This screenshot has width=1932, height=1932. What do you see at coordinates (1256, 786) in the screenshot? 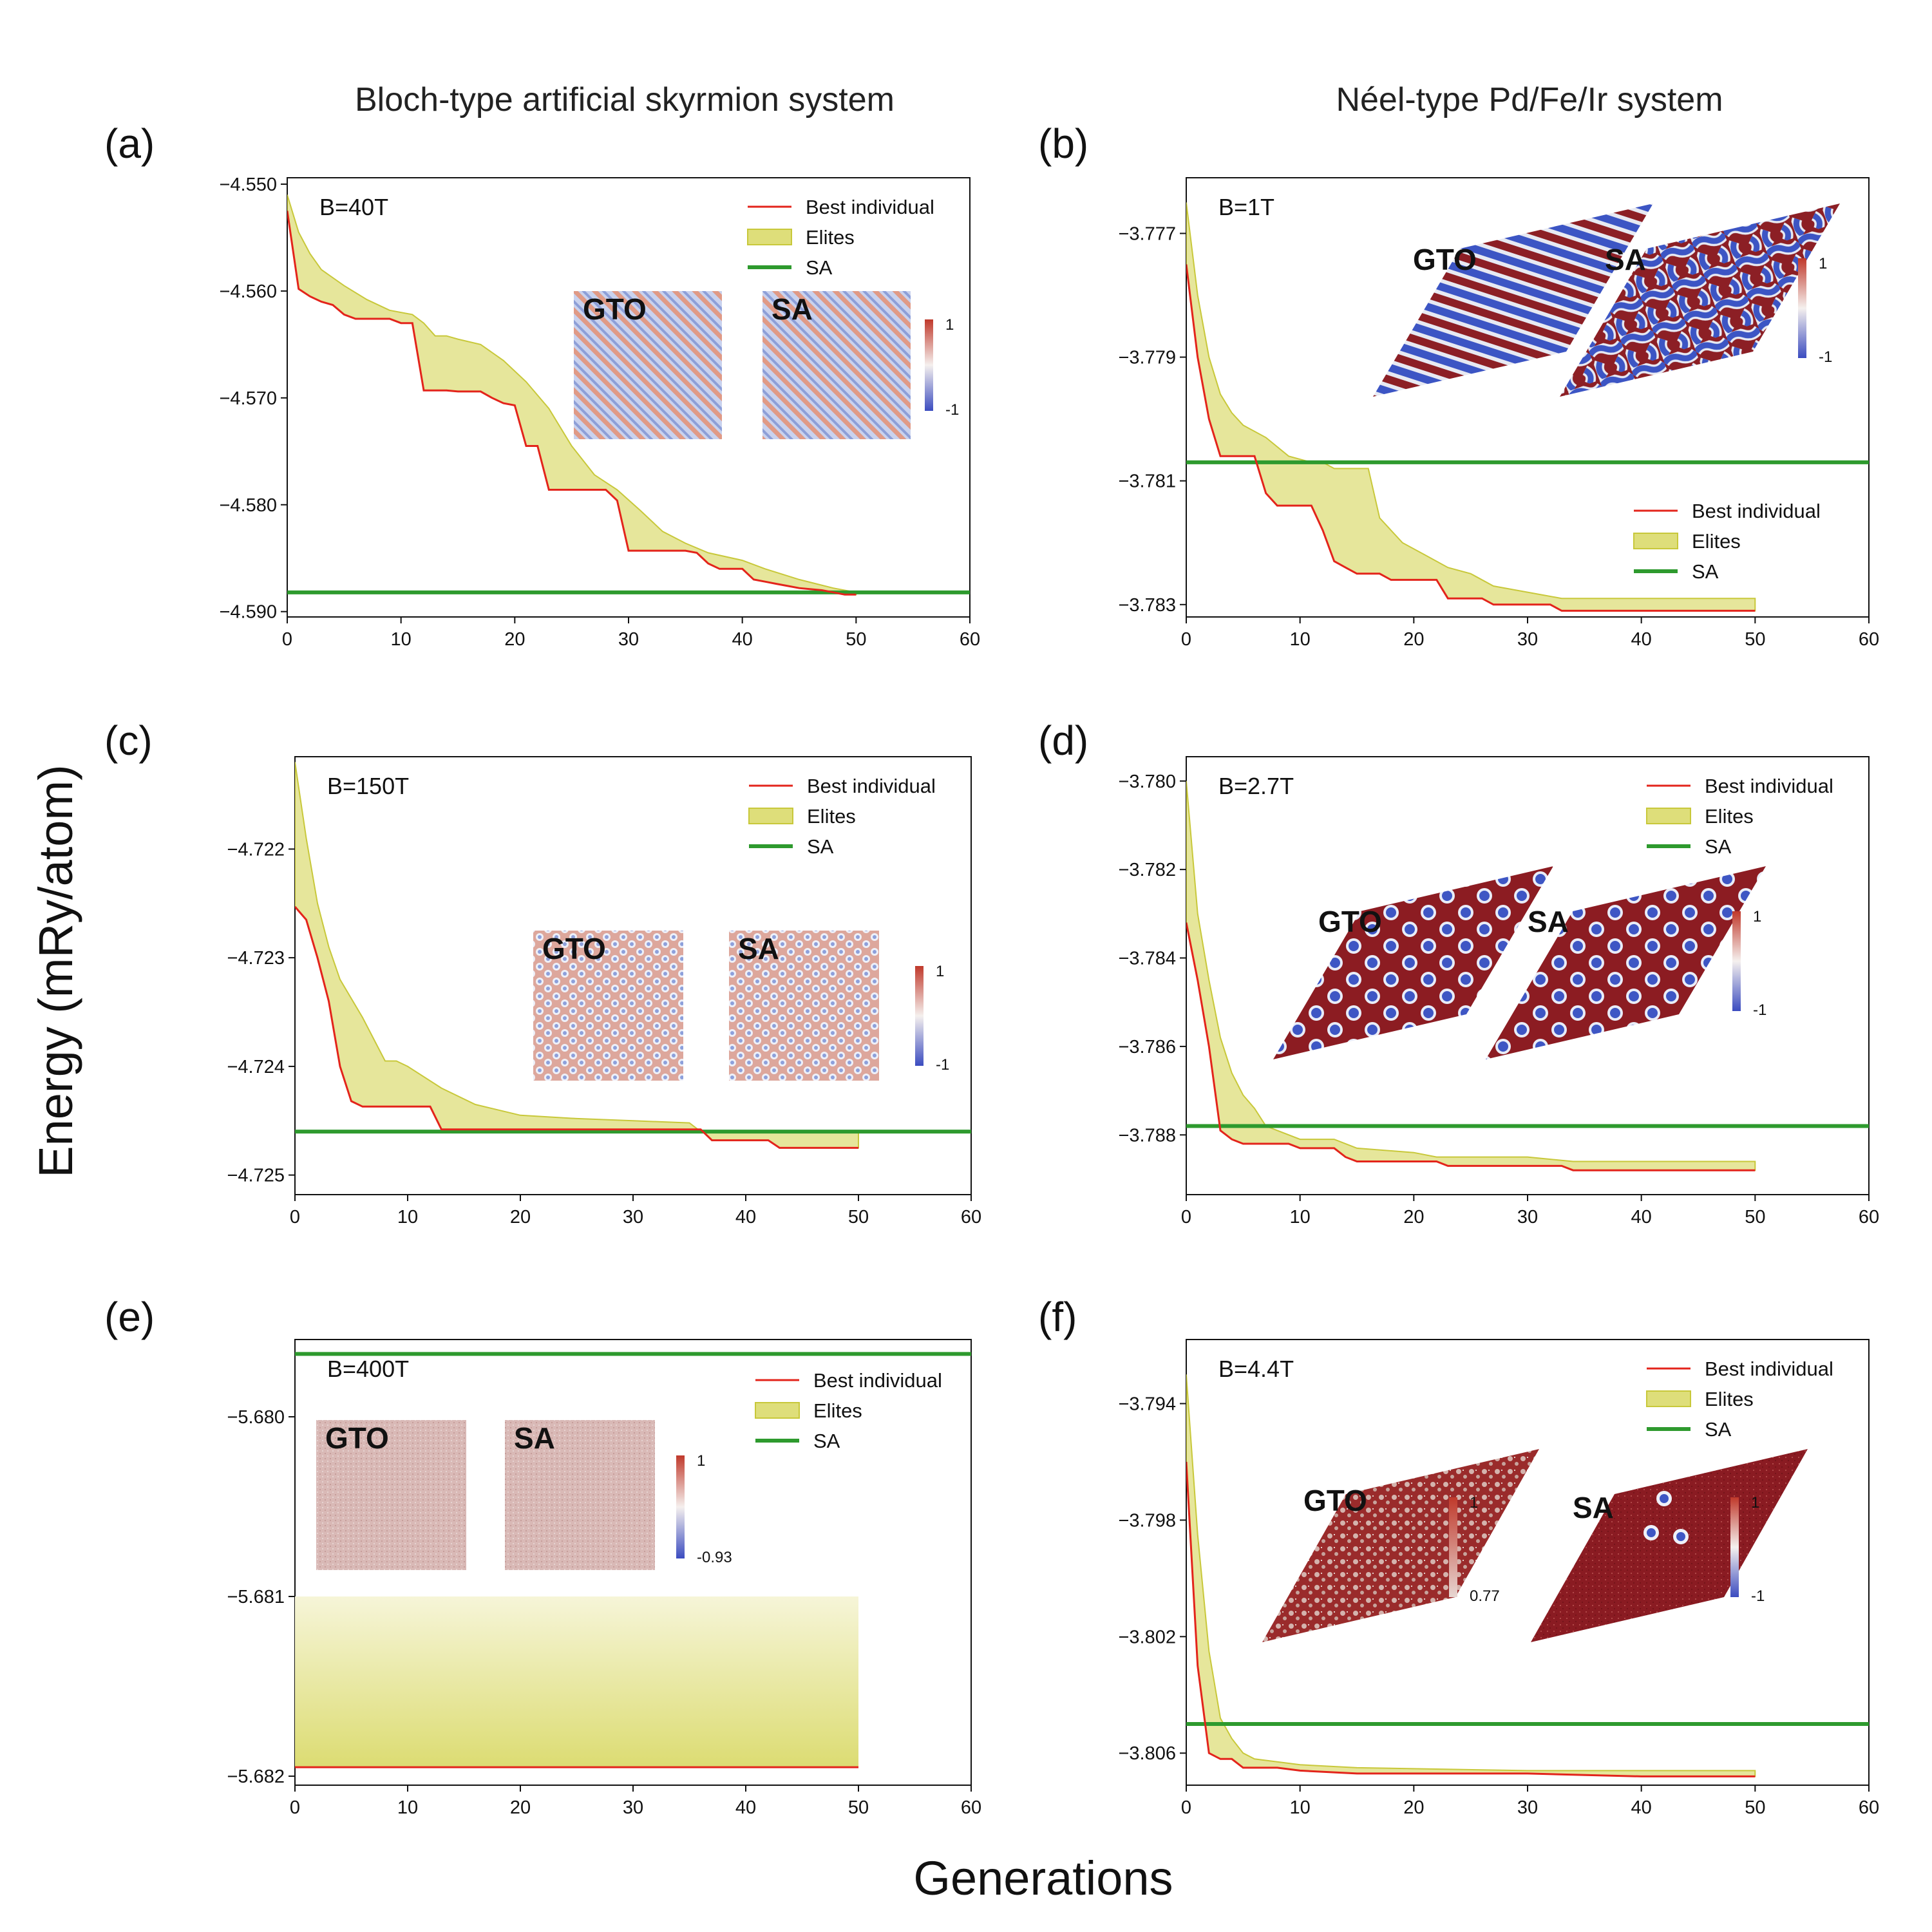
I see `field-label: B=2.7T` at bounding box center [1256, 786].